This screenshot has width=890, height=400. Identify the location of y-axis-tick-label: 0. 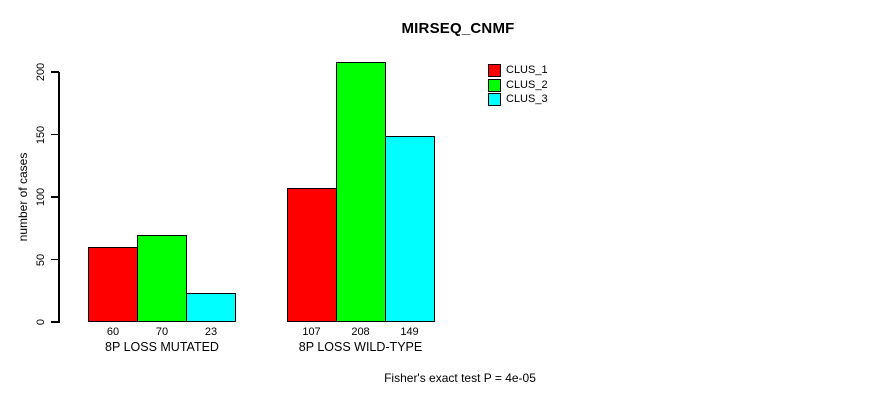
(41, 322).